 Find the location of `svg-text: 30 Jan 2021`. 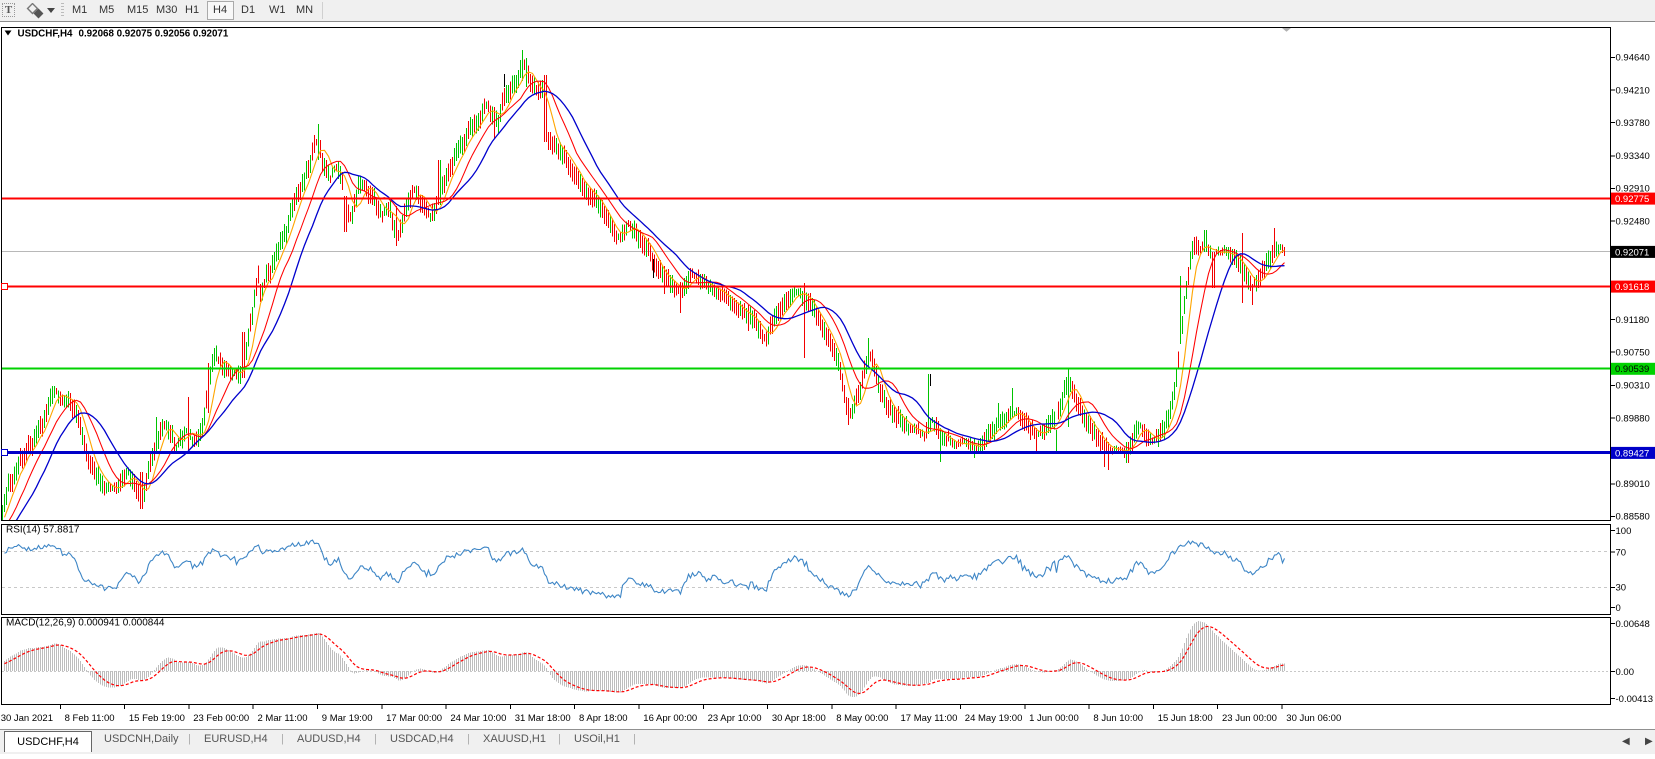

svg-text: 30 Jan 2021 is located at coordinates (27, 718).